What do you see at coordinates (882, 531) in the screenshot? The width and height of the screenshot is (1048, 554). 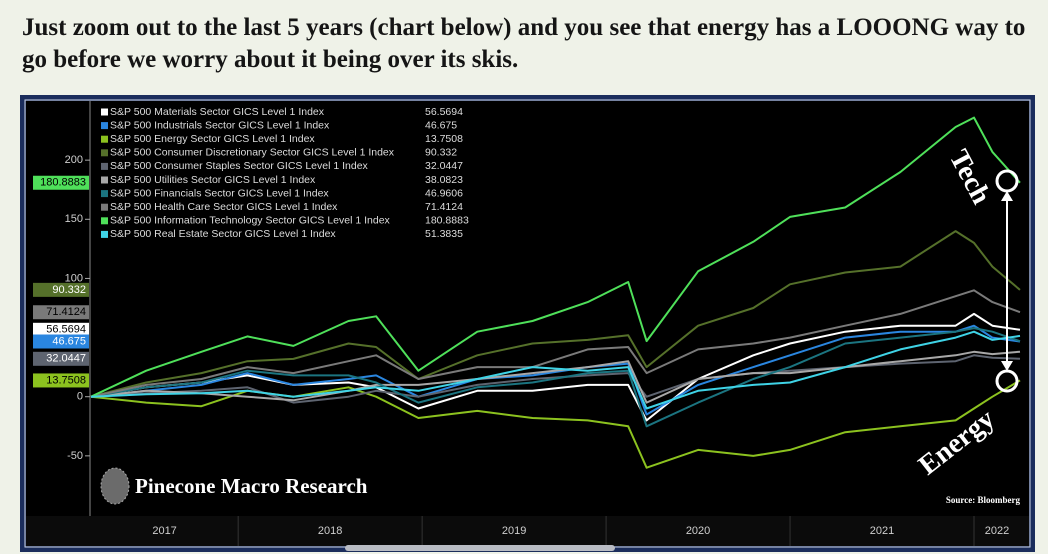 I see `x-tick-label: 2021` at bounding box center [882, 531].